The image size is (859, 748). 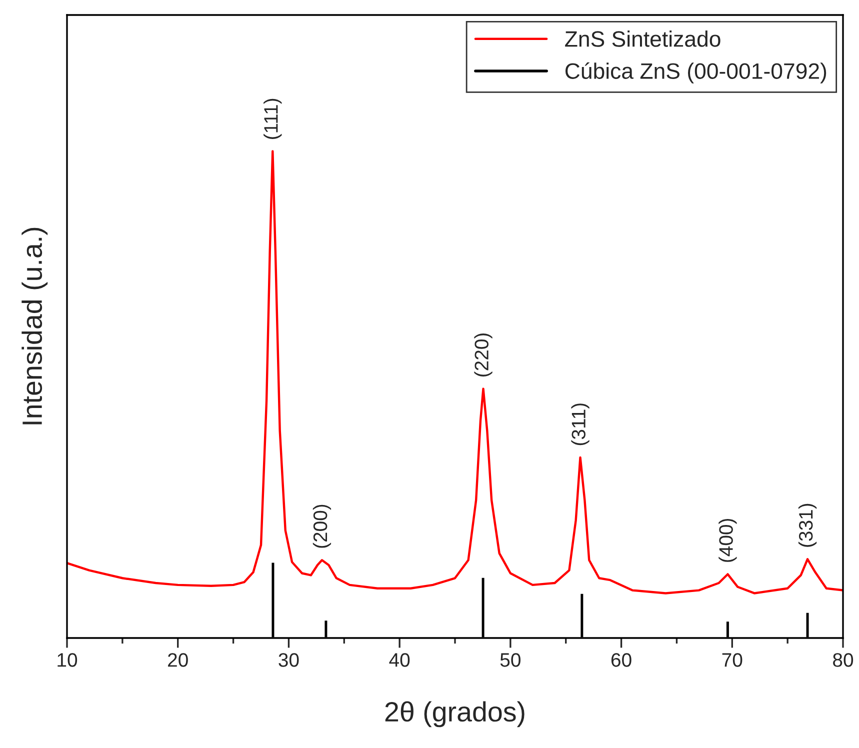 What do you see at coordinates (642, 38) in the screenshot?
I see `legend-label: ZnS Sintetizado` at bounding box center [642, 38].